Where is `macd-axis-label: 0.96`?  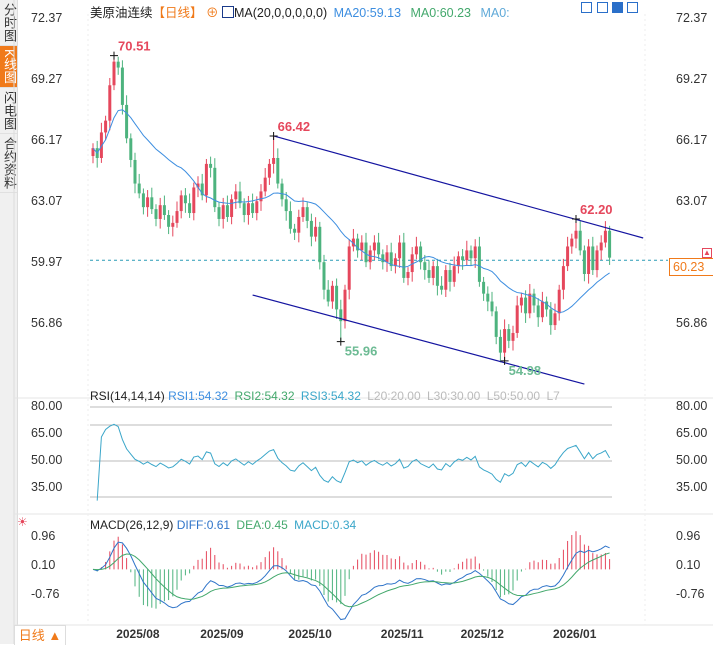 macd-axis-label: 0.96 is located at coordinates (43, 536).